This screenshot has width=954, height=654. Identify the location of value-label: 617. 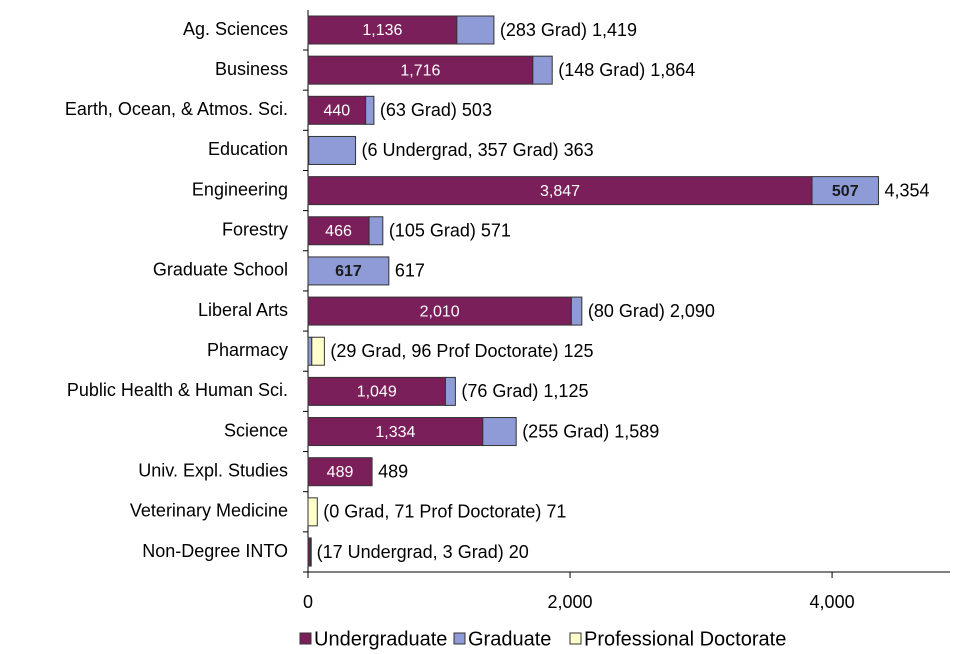
(348, 271).